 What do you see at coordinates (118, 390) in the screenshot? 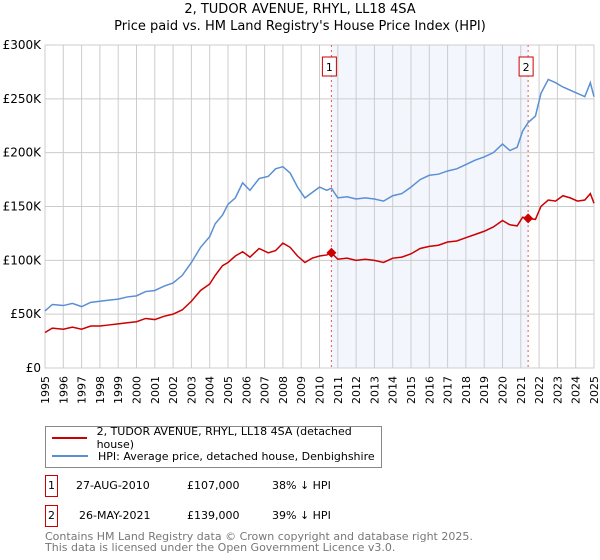
I see `x-tick-label: 1999` at bounding box center [118, 390].